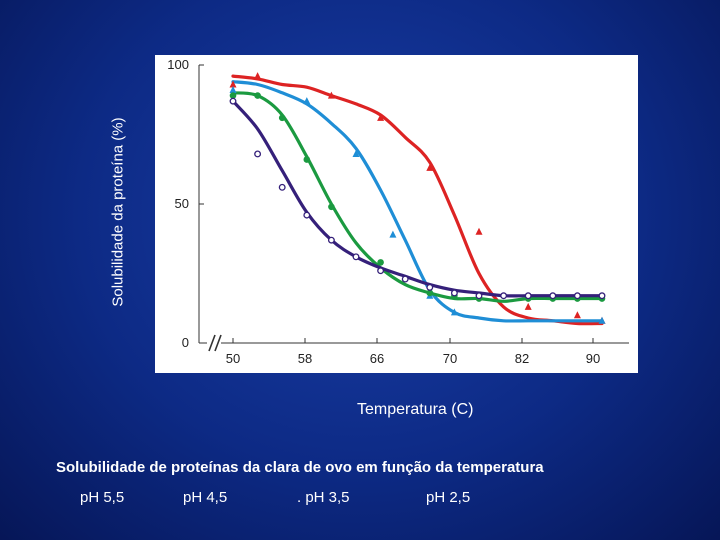  What do you see at coordinates (305, 358) in the screenshot?
I see `x-tick-label: 58` at bounding box center [305, 358].